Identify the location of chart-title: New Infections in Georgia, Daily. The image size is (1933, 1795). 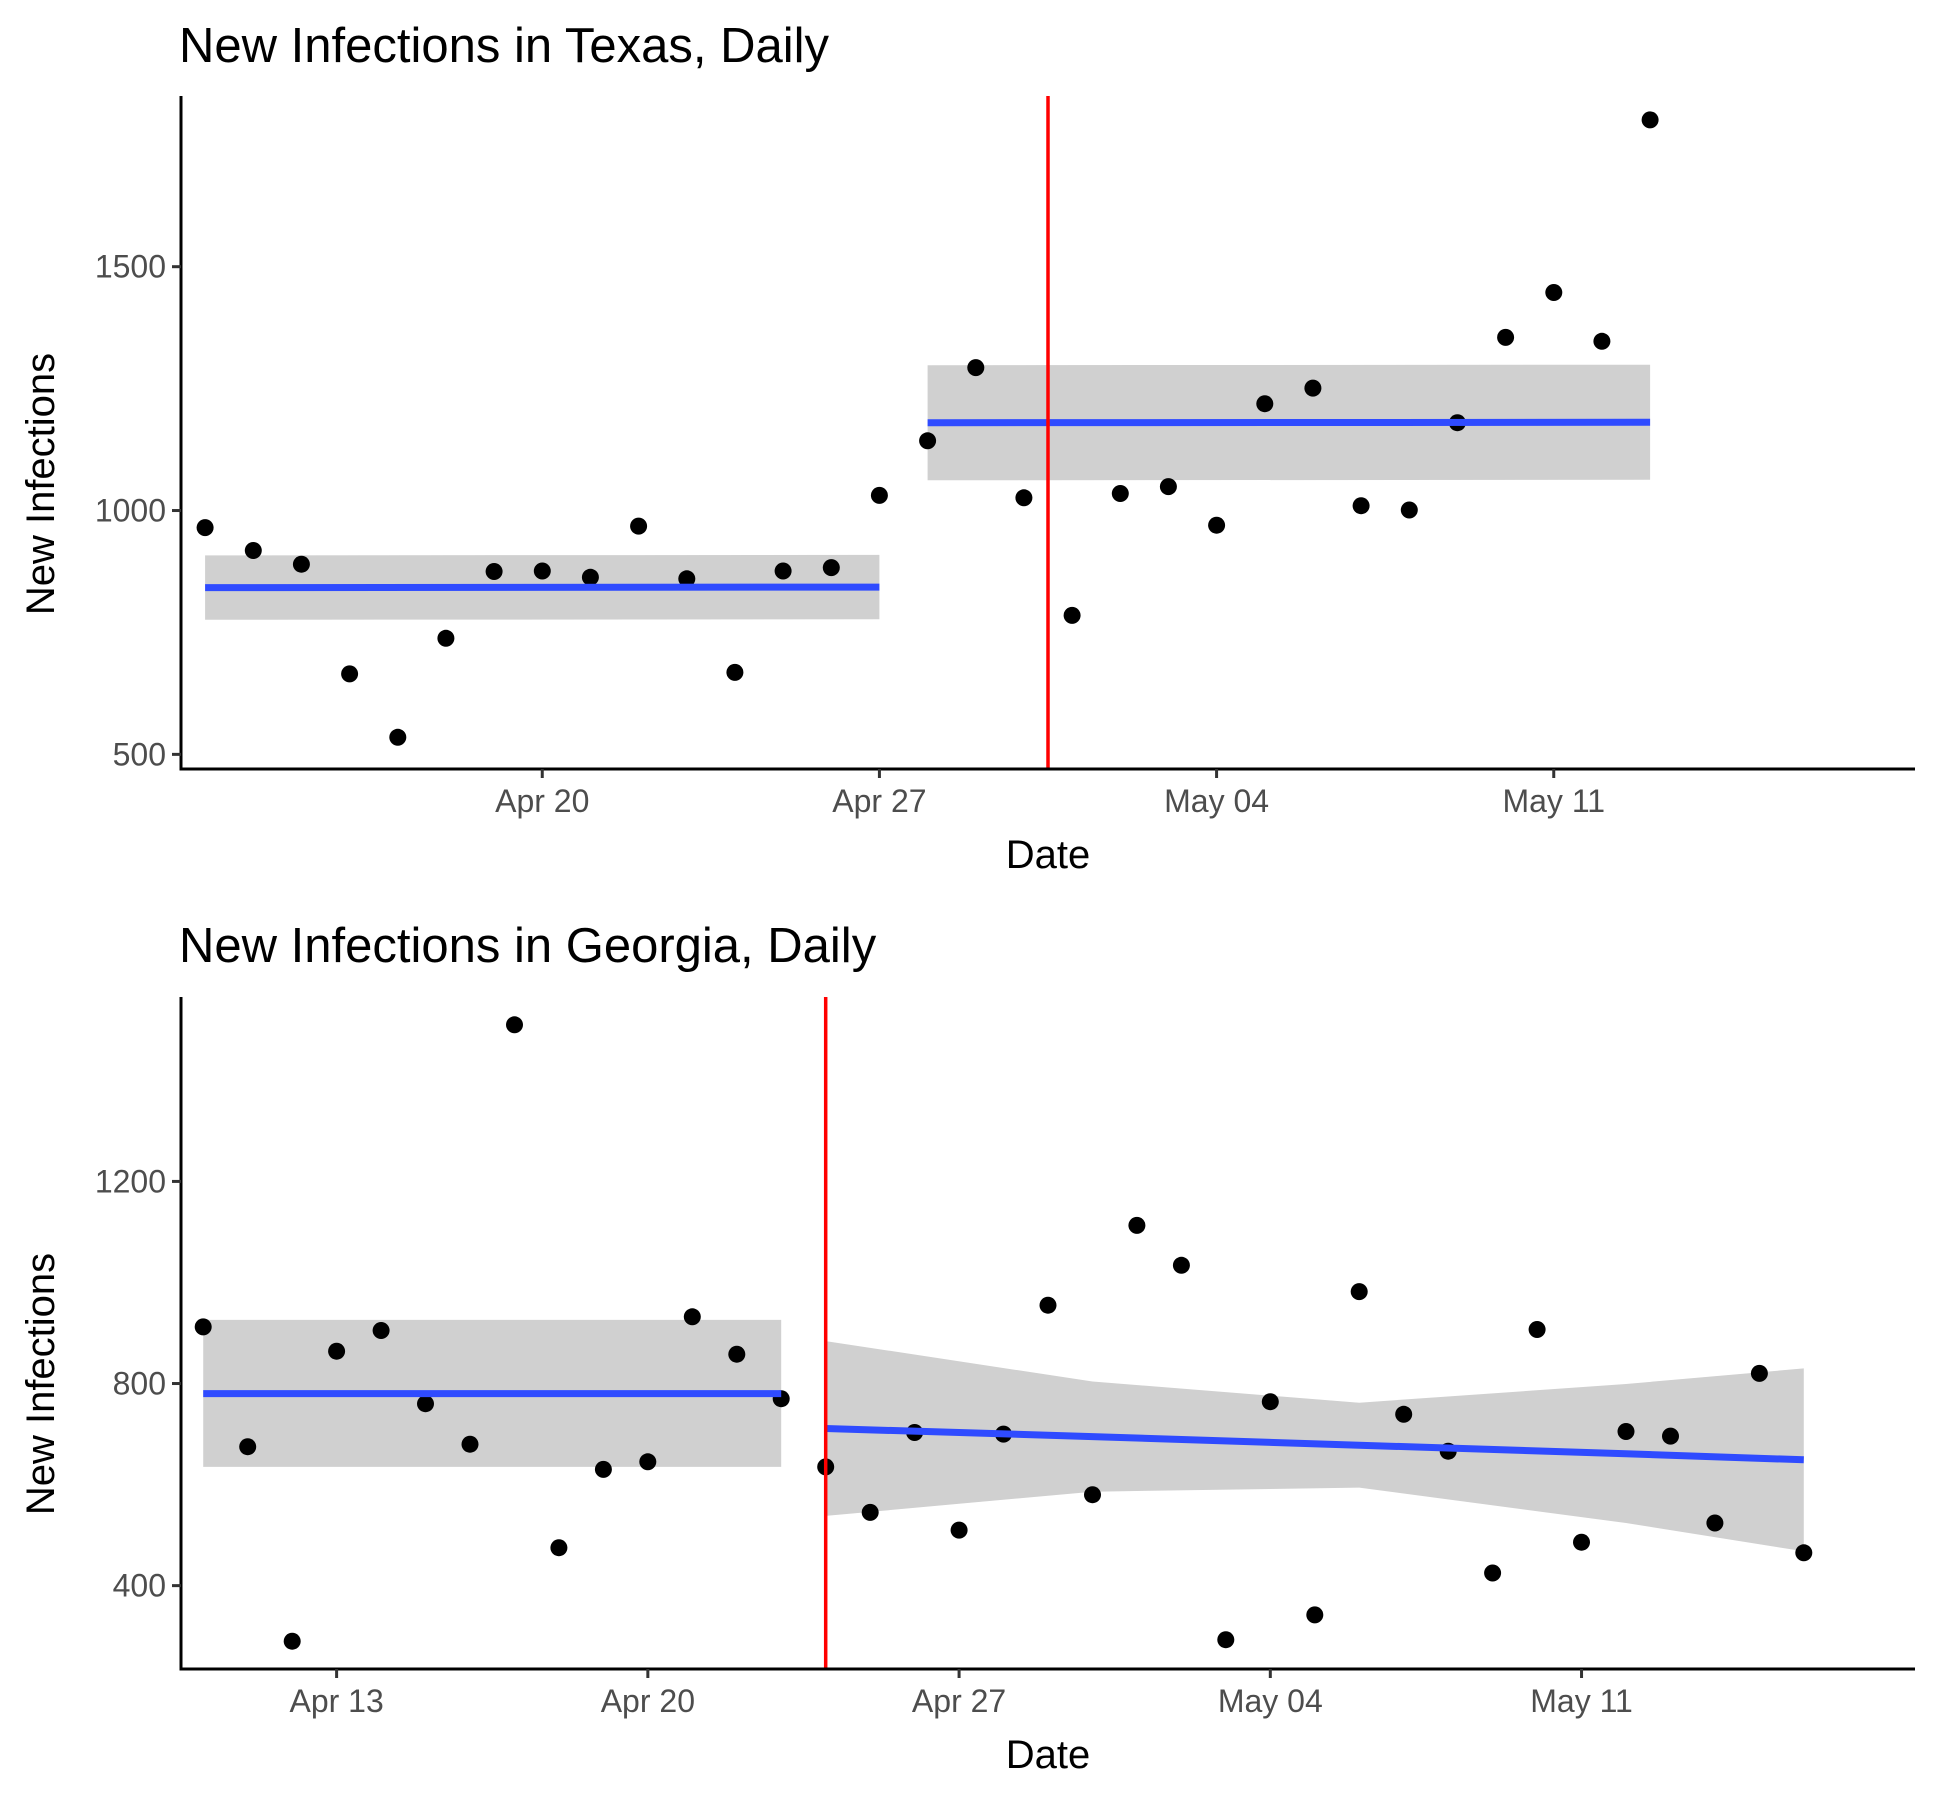
(528, 946).